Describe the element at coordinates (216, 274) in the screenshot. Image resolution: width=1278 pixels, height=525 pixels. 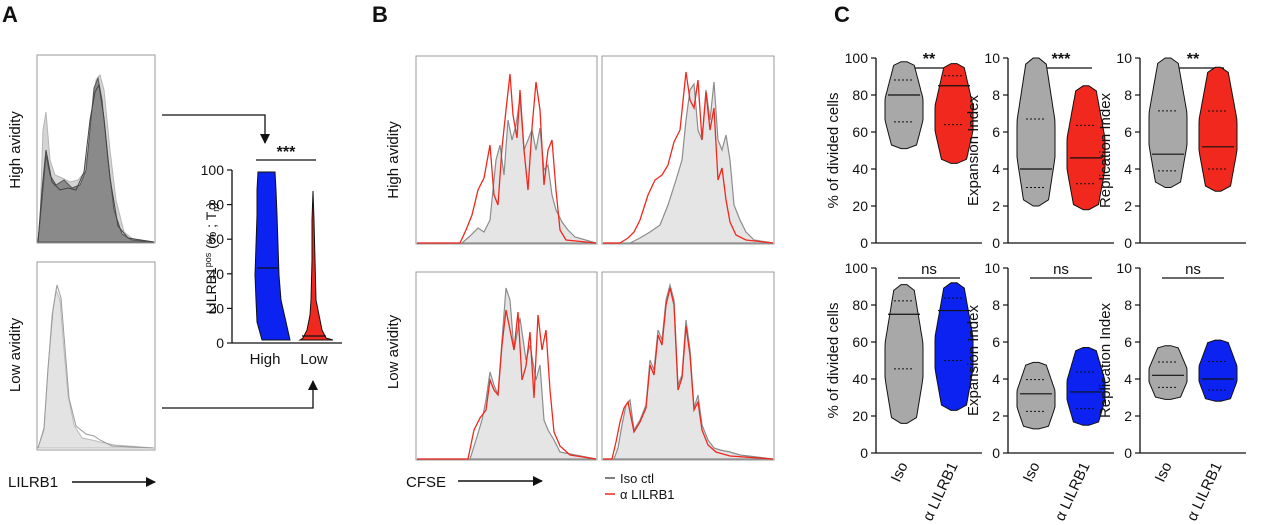
I see `a-violin-ytick-label: 40` at that location.